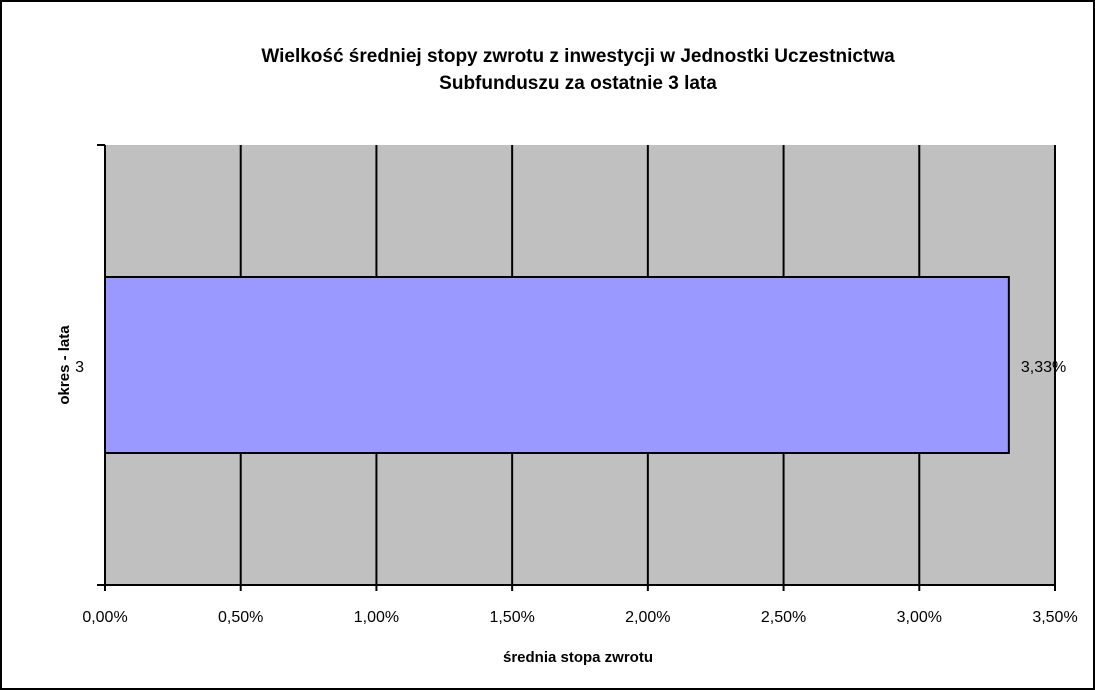  What do you see at coordinates (64, 365) in the screenshot?
I see `y-axis-title: okres - lata` at bounding box center [64, 365].